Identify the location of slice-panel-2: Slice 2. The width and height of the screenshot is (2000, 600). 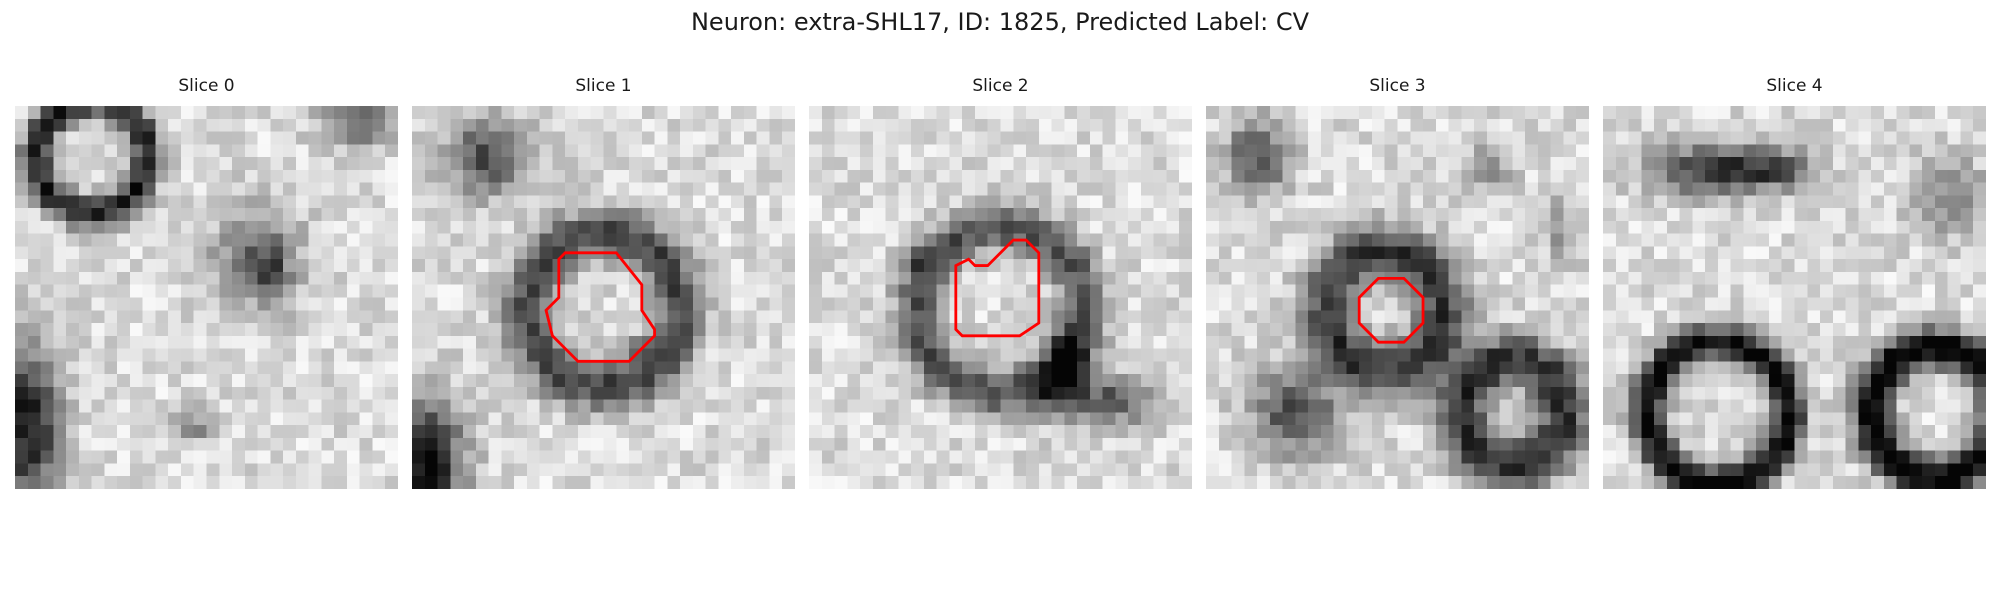
(1000, 282).